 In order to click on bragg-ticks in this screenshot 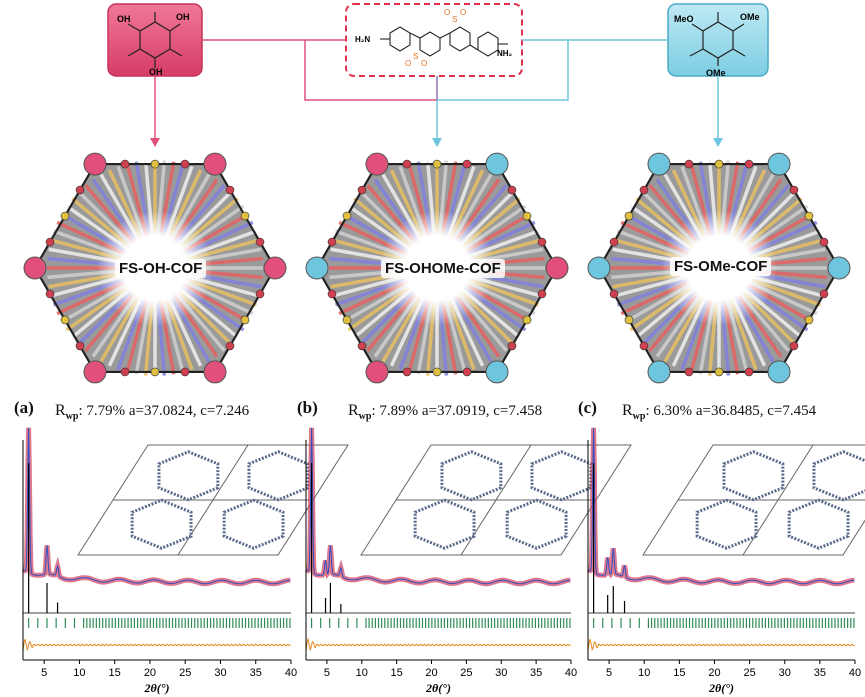, I will do `click(724, 623)`.